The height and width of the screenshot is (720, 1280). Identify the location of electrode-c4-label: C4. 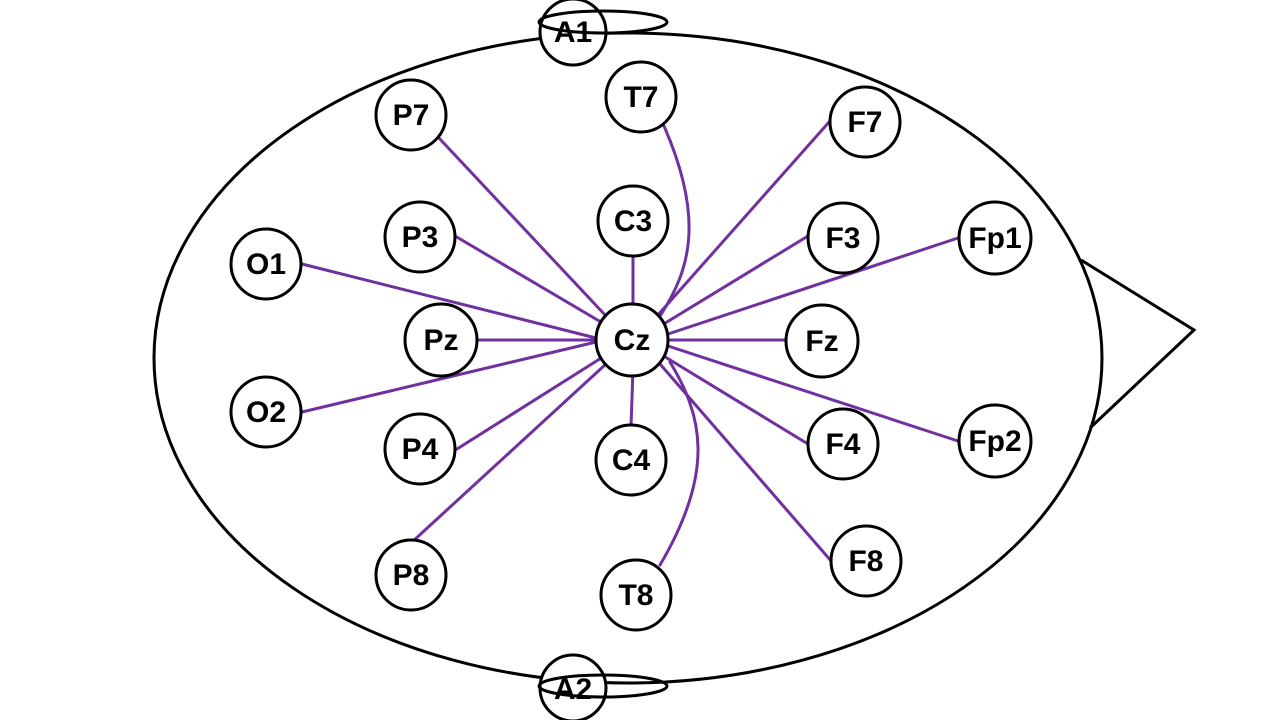
(631, 460).